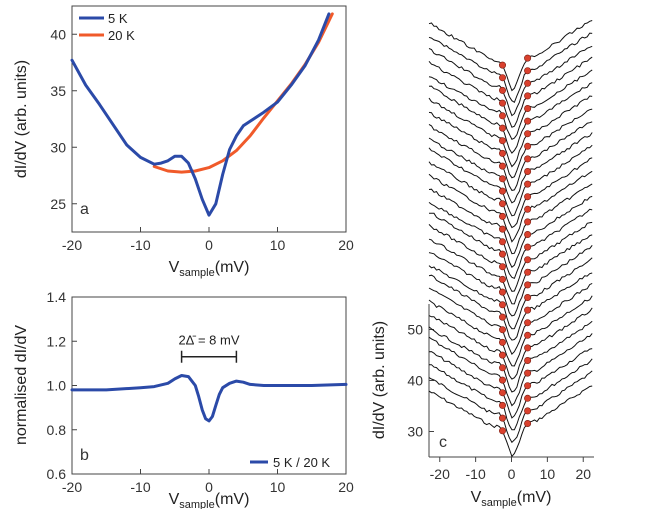  I want to click on panel-b-ytick-label: 1.4, so click(57, 297).